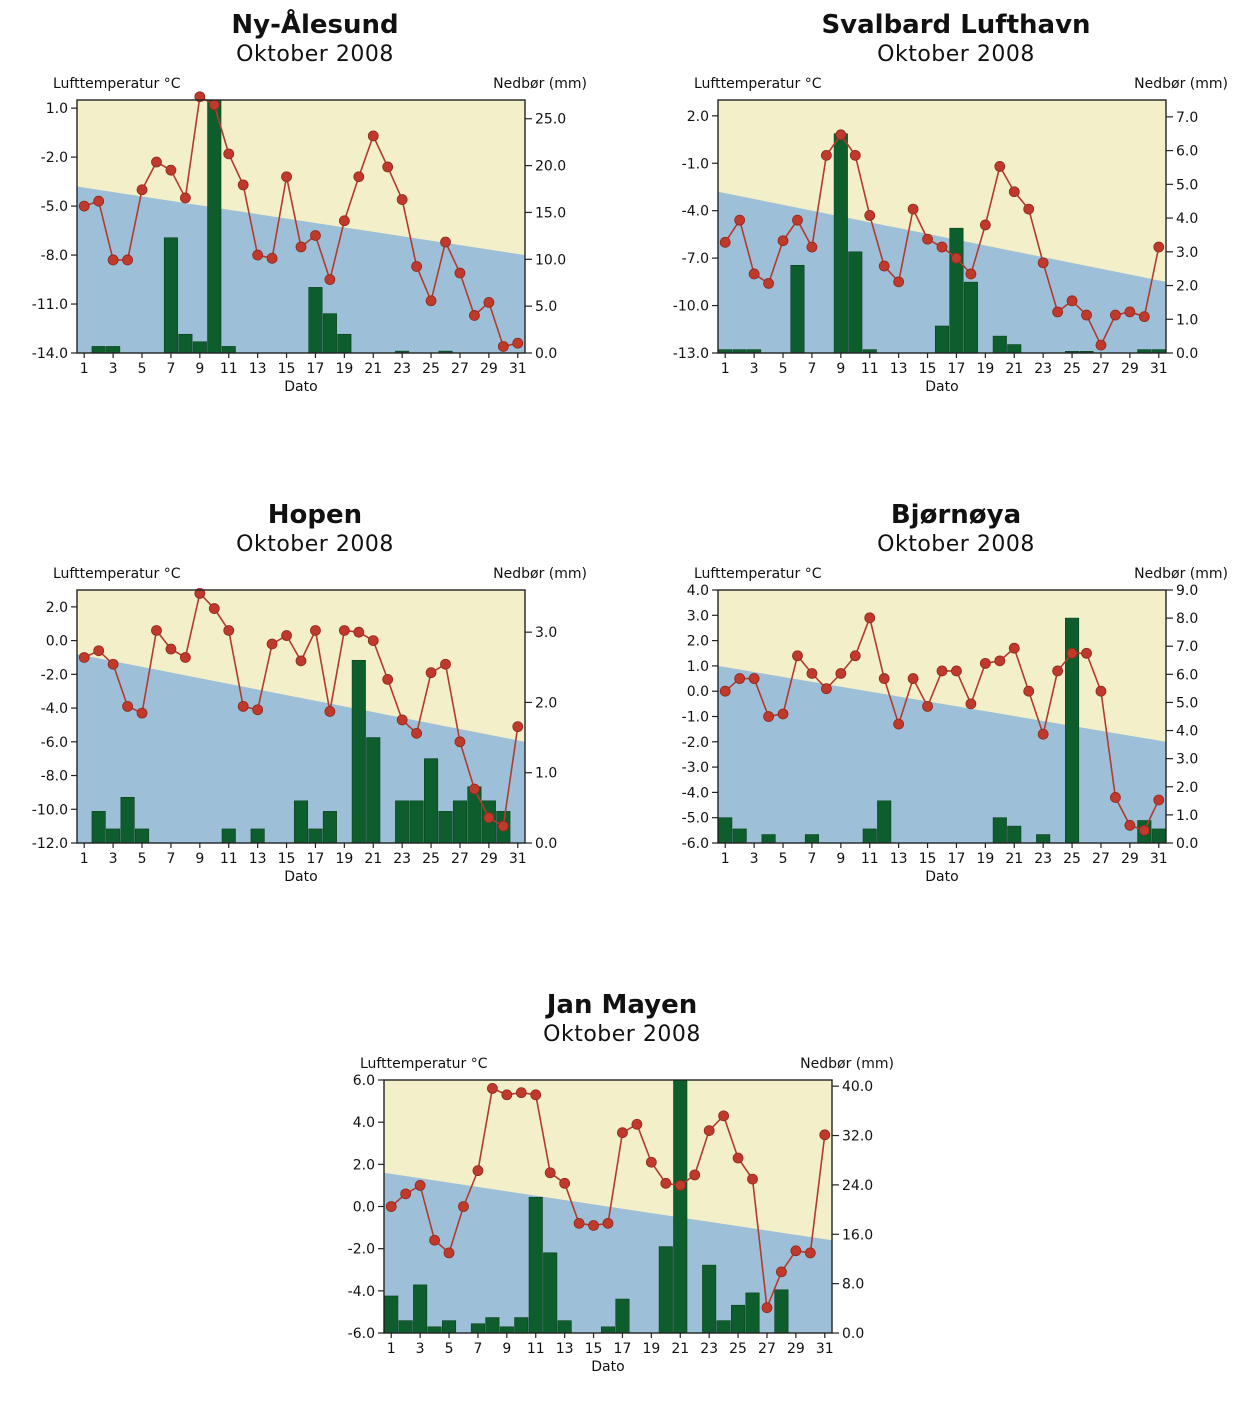 This screenshot has height=1410, width=1247. What do you see at coordinates (698, 692) in the screenshot?
I see `left-tick-label: 0.0` at bounding box center [698, 692].